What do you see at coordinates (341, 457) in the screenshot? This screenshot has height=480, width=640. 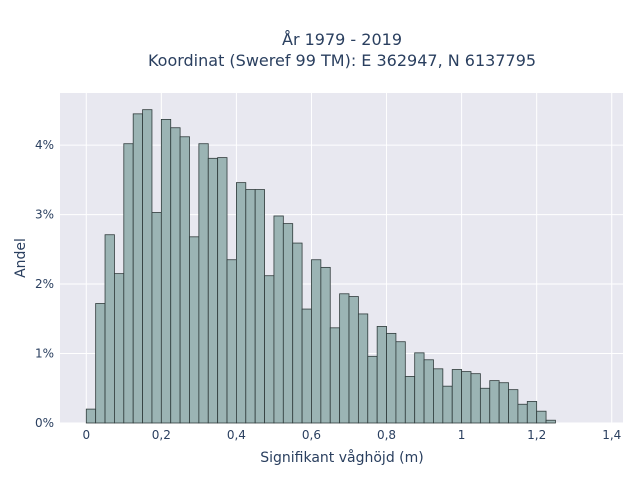 I see `x-axis-title: Signifikant våghöjd (m)` at bounding box center [341, 457].